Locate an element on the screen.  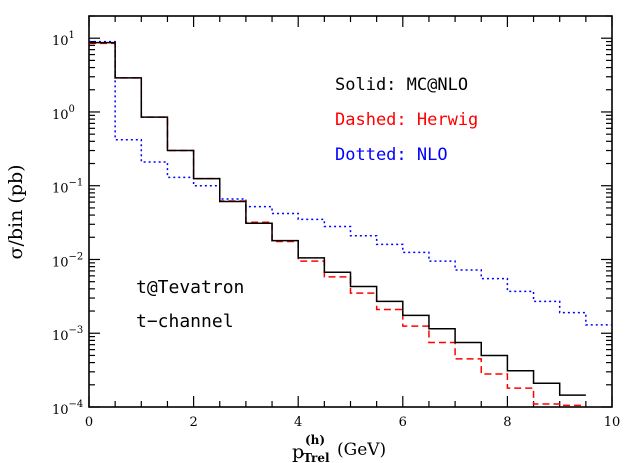
legend: Solid: MC@NLO Dashed: Herwig Dotted: NLO is located at coordinates (406, 120).